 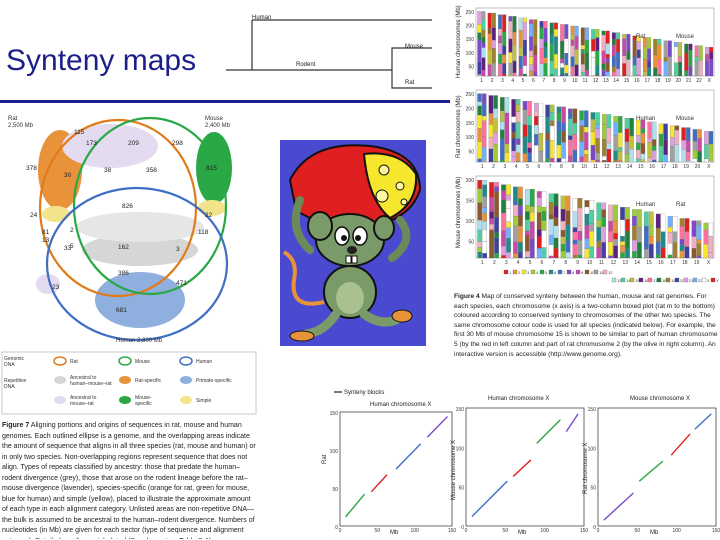 What do you see at coordinates (127, 206) in the screenshot?
I see `venn-number: 826` at bounding box center [127, 206].